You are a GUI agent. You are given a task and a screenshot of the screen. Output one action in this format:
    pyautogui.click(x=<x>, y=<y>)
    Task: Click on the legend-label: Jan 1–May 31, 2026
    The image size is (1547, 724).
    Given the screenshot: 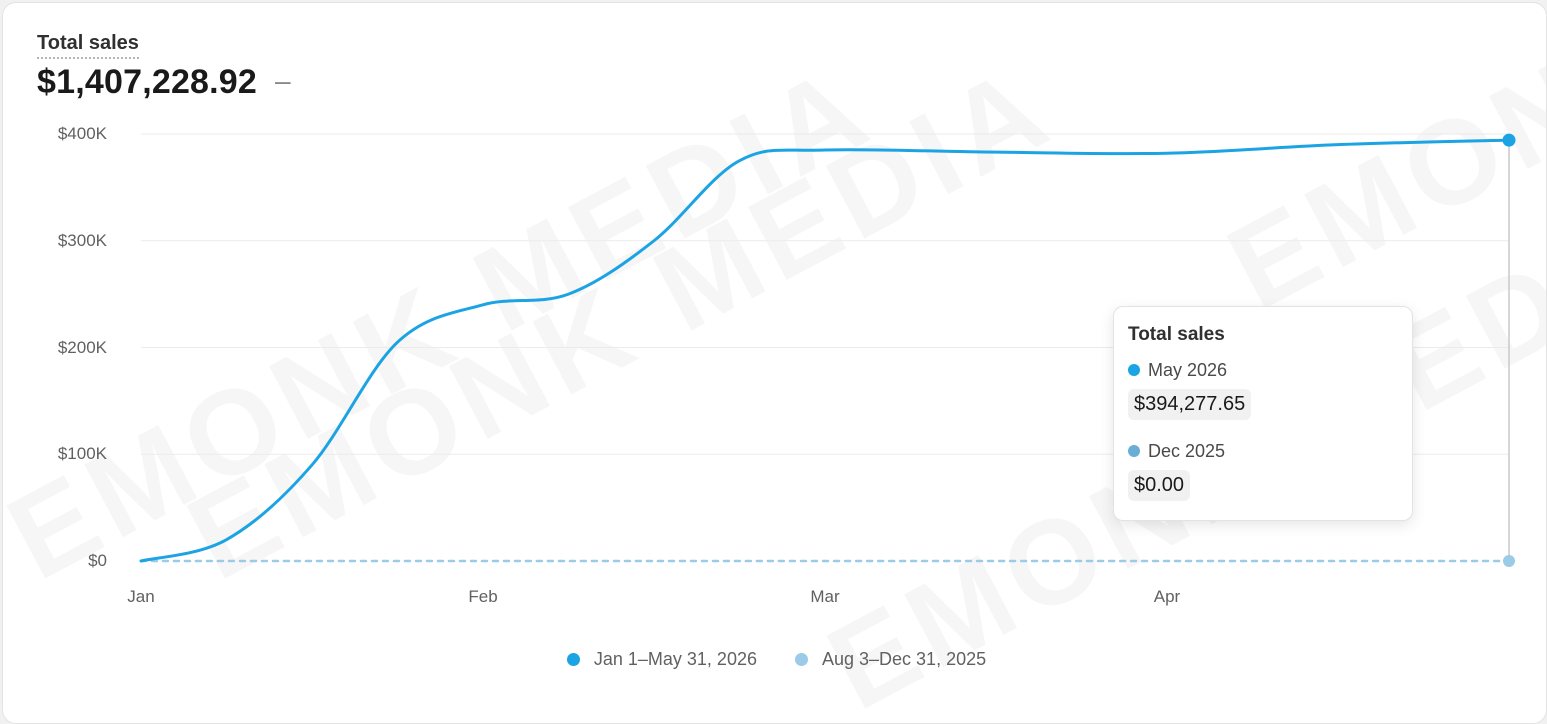 What is the action you would take?
    pyautogui.click(x=675, y=659)
    